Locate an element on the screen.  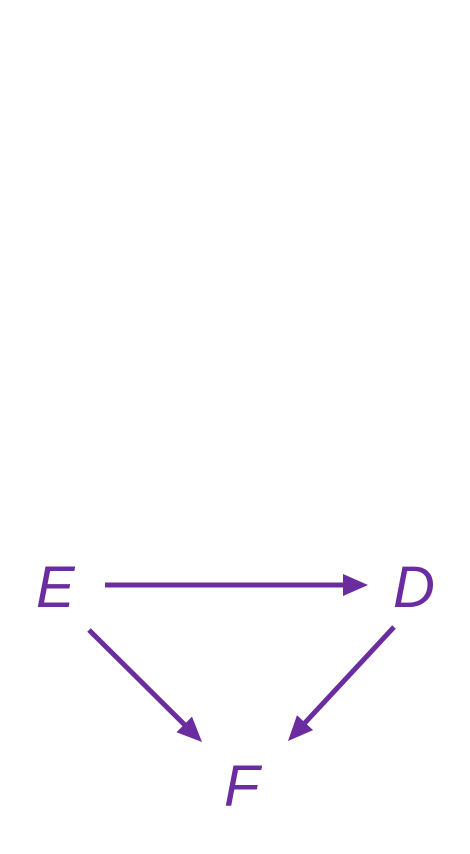
edge-d-to-f is located at coordinates (342, 683).